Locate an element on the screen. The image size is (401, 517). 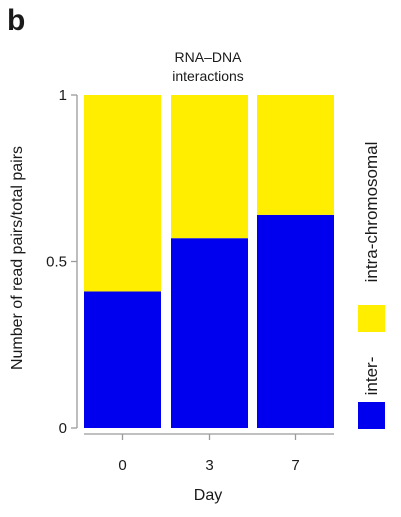
legend-swatch-intra is located at coordinates (371, 318).